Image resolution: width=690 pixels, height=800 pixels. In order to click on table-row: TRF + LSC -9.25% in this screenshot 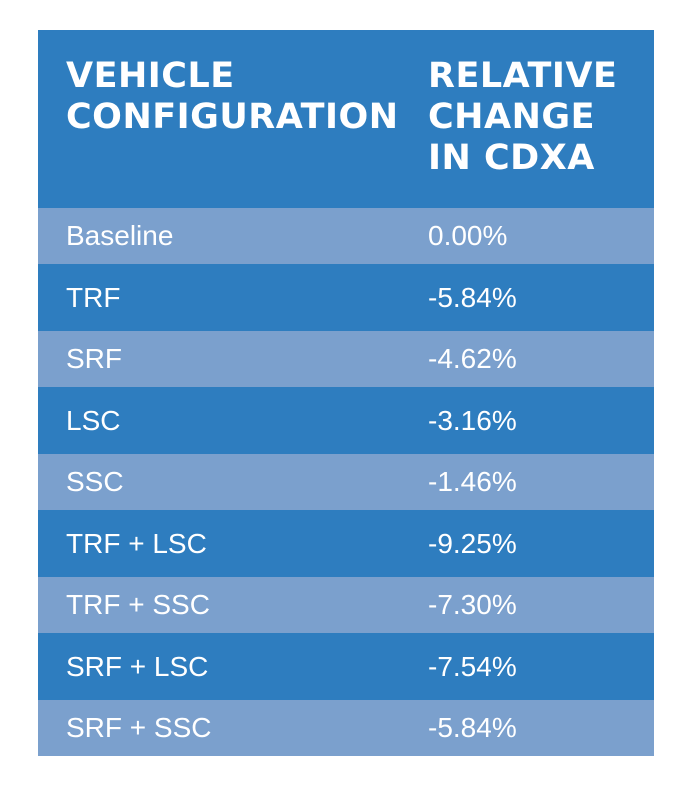, I will do `click(346, 543)`.